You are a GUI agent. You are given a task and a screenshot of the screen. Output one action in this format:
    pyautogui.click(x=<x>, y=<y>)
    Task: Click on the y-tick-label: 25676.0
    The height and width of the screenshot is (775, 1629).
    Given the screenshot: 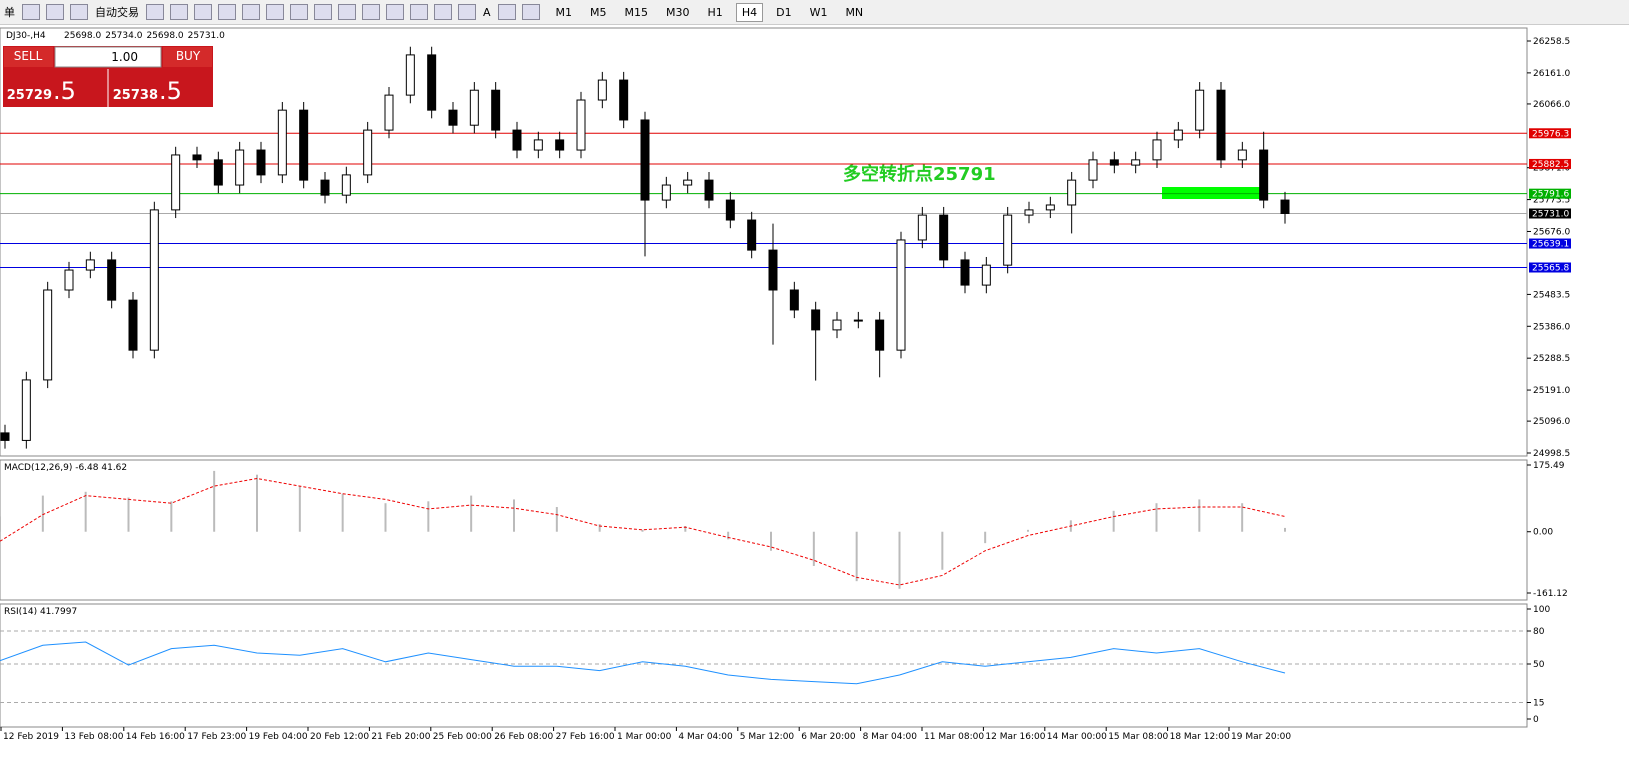 What is the action you would take?
    pyautogui.click(x=1551, y=232)
    